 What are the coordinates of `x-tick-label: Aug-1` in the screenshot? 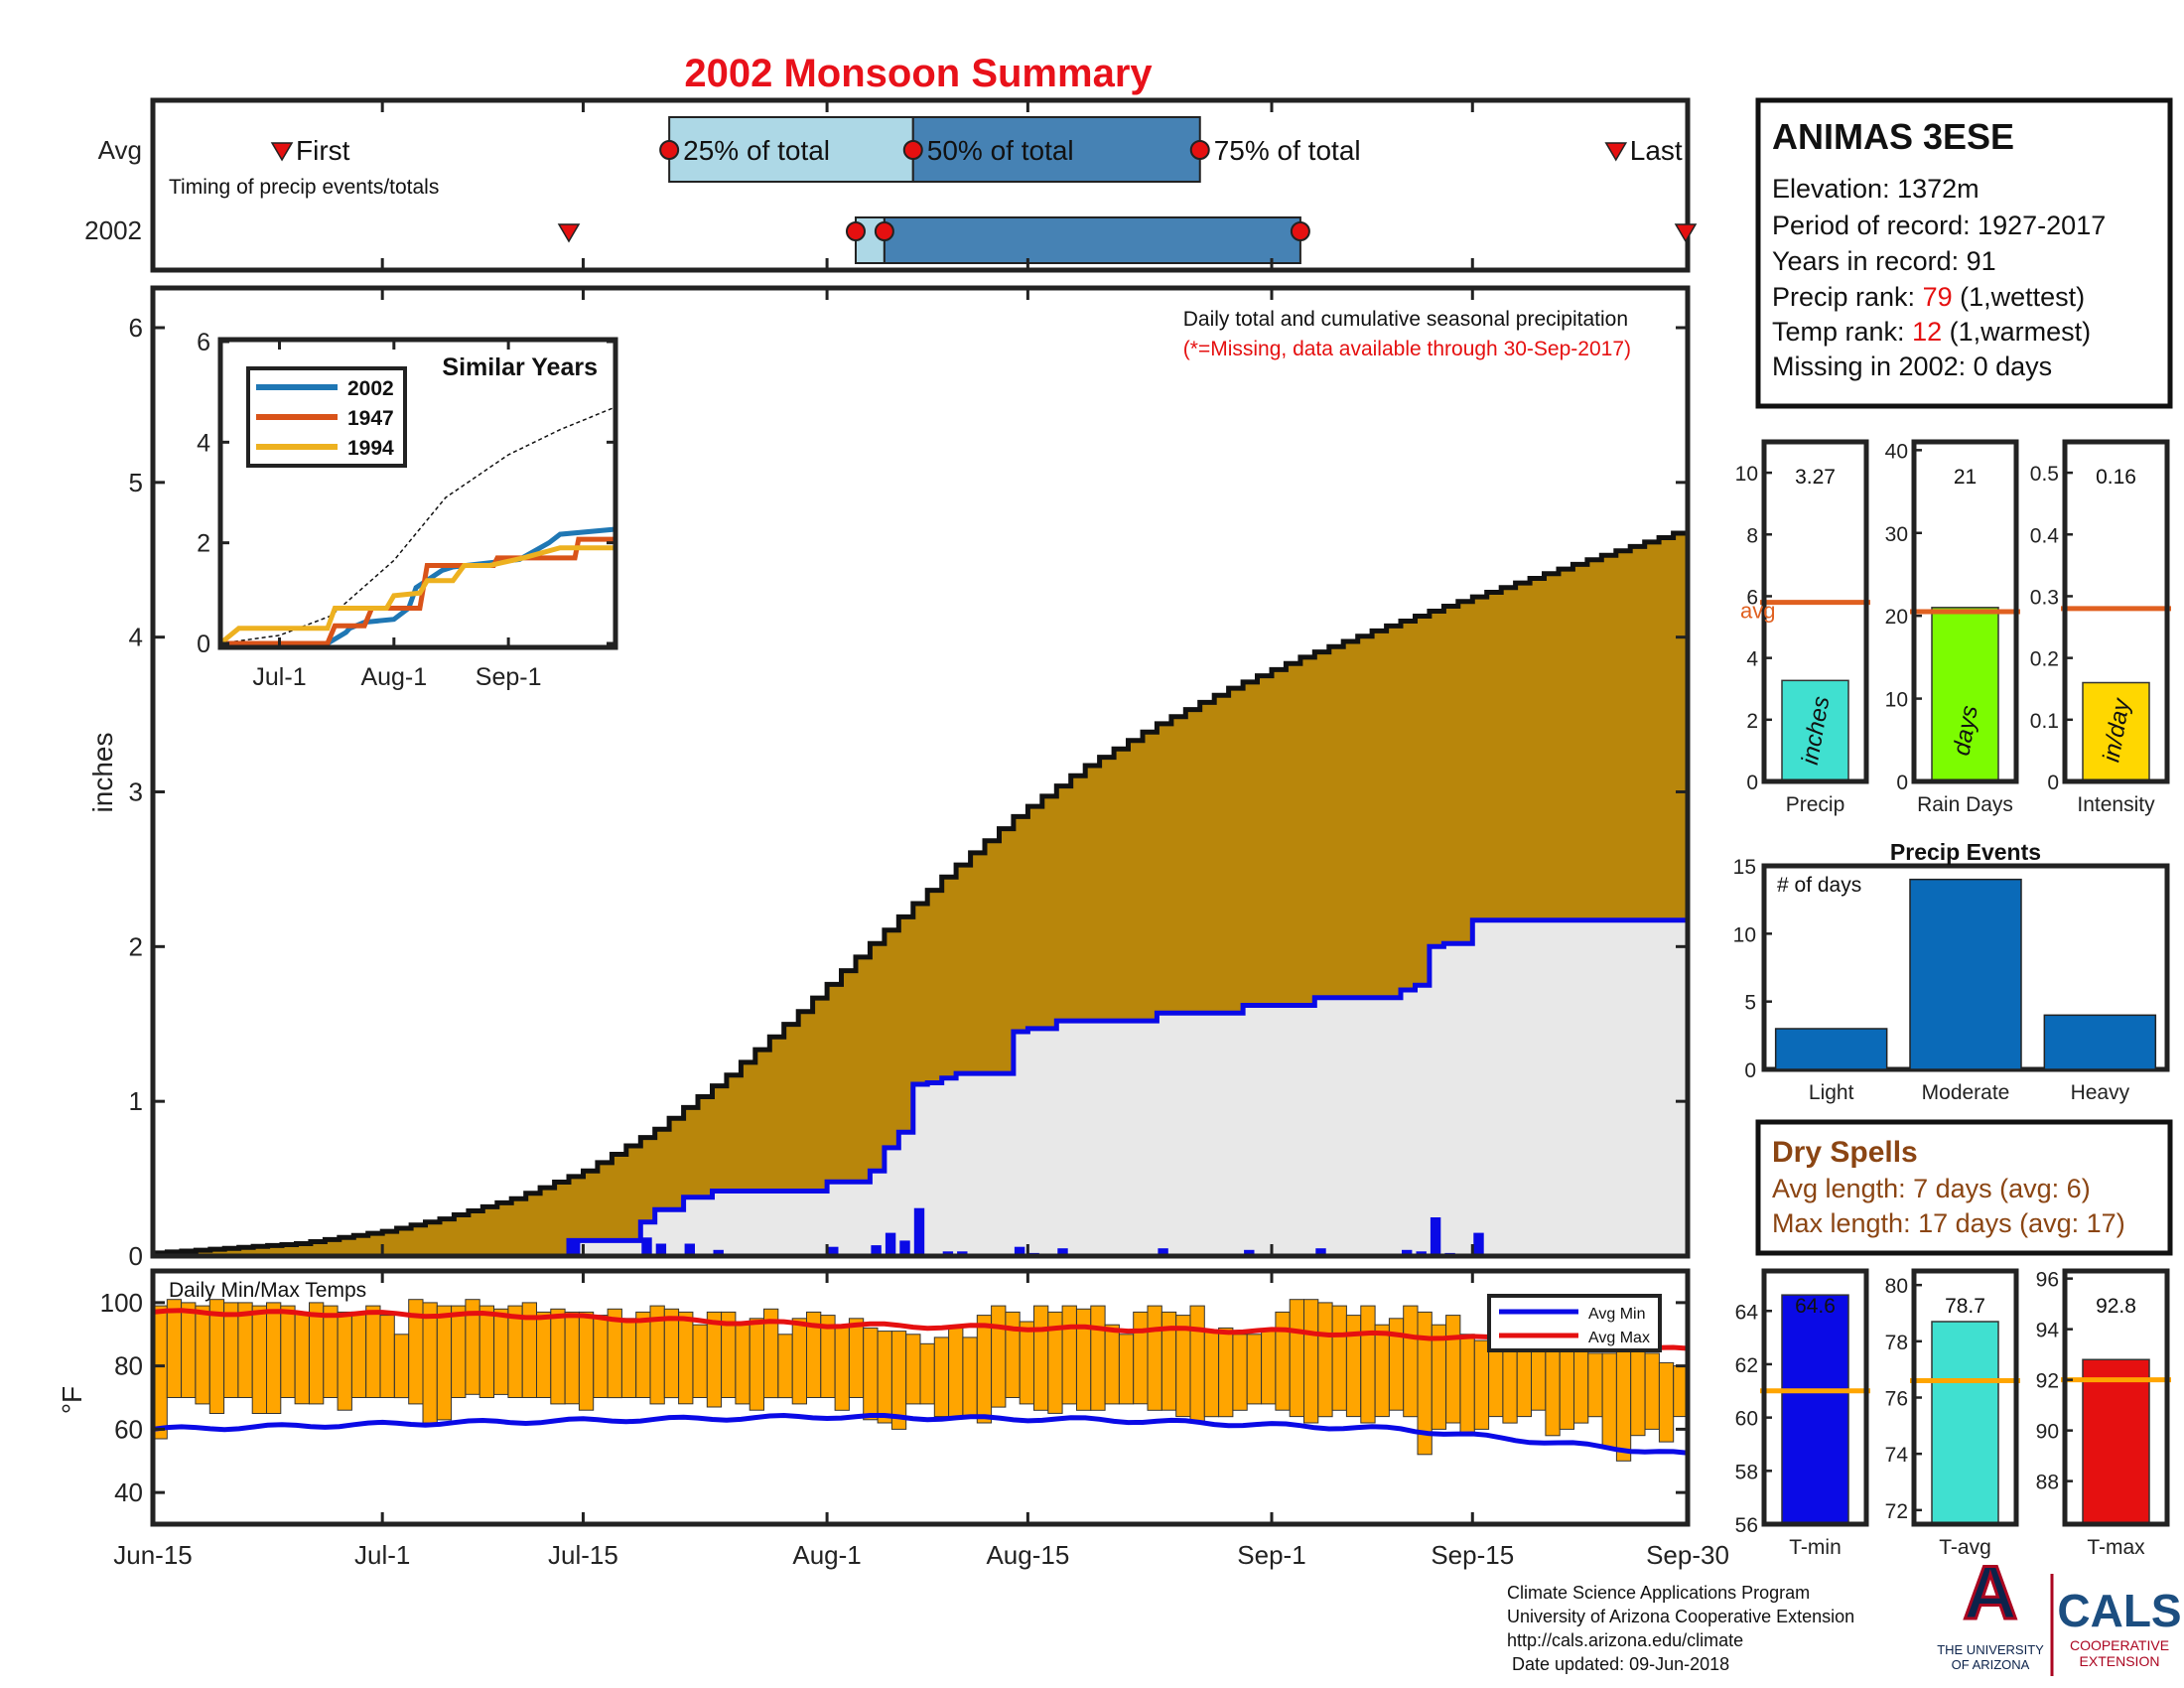 It's located at (826, 1555).